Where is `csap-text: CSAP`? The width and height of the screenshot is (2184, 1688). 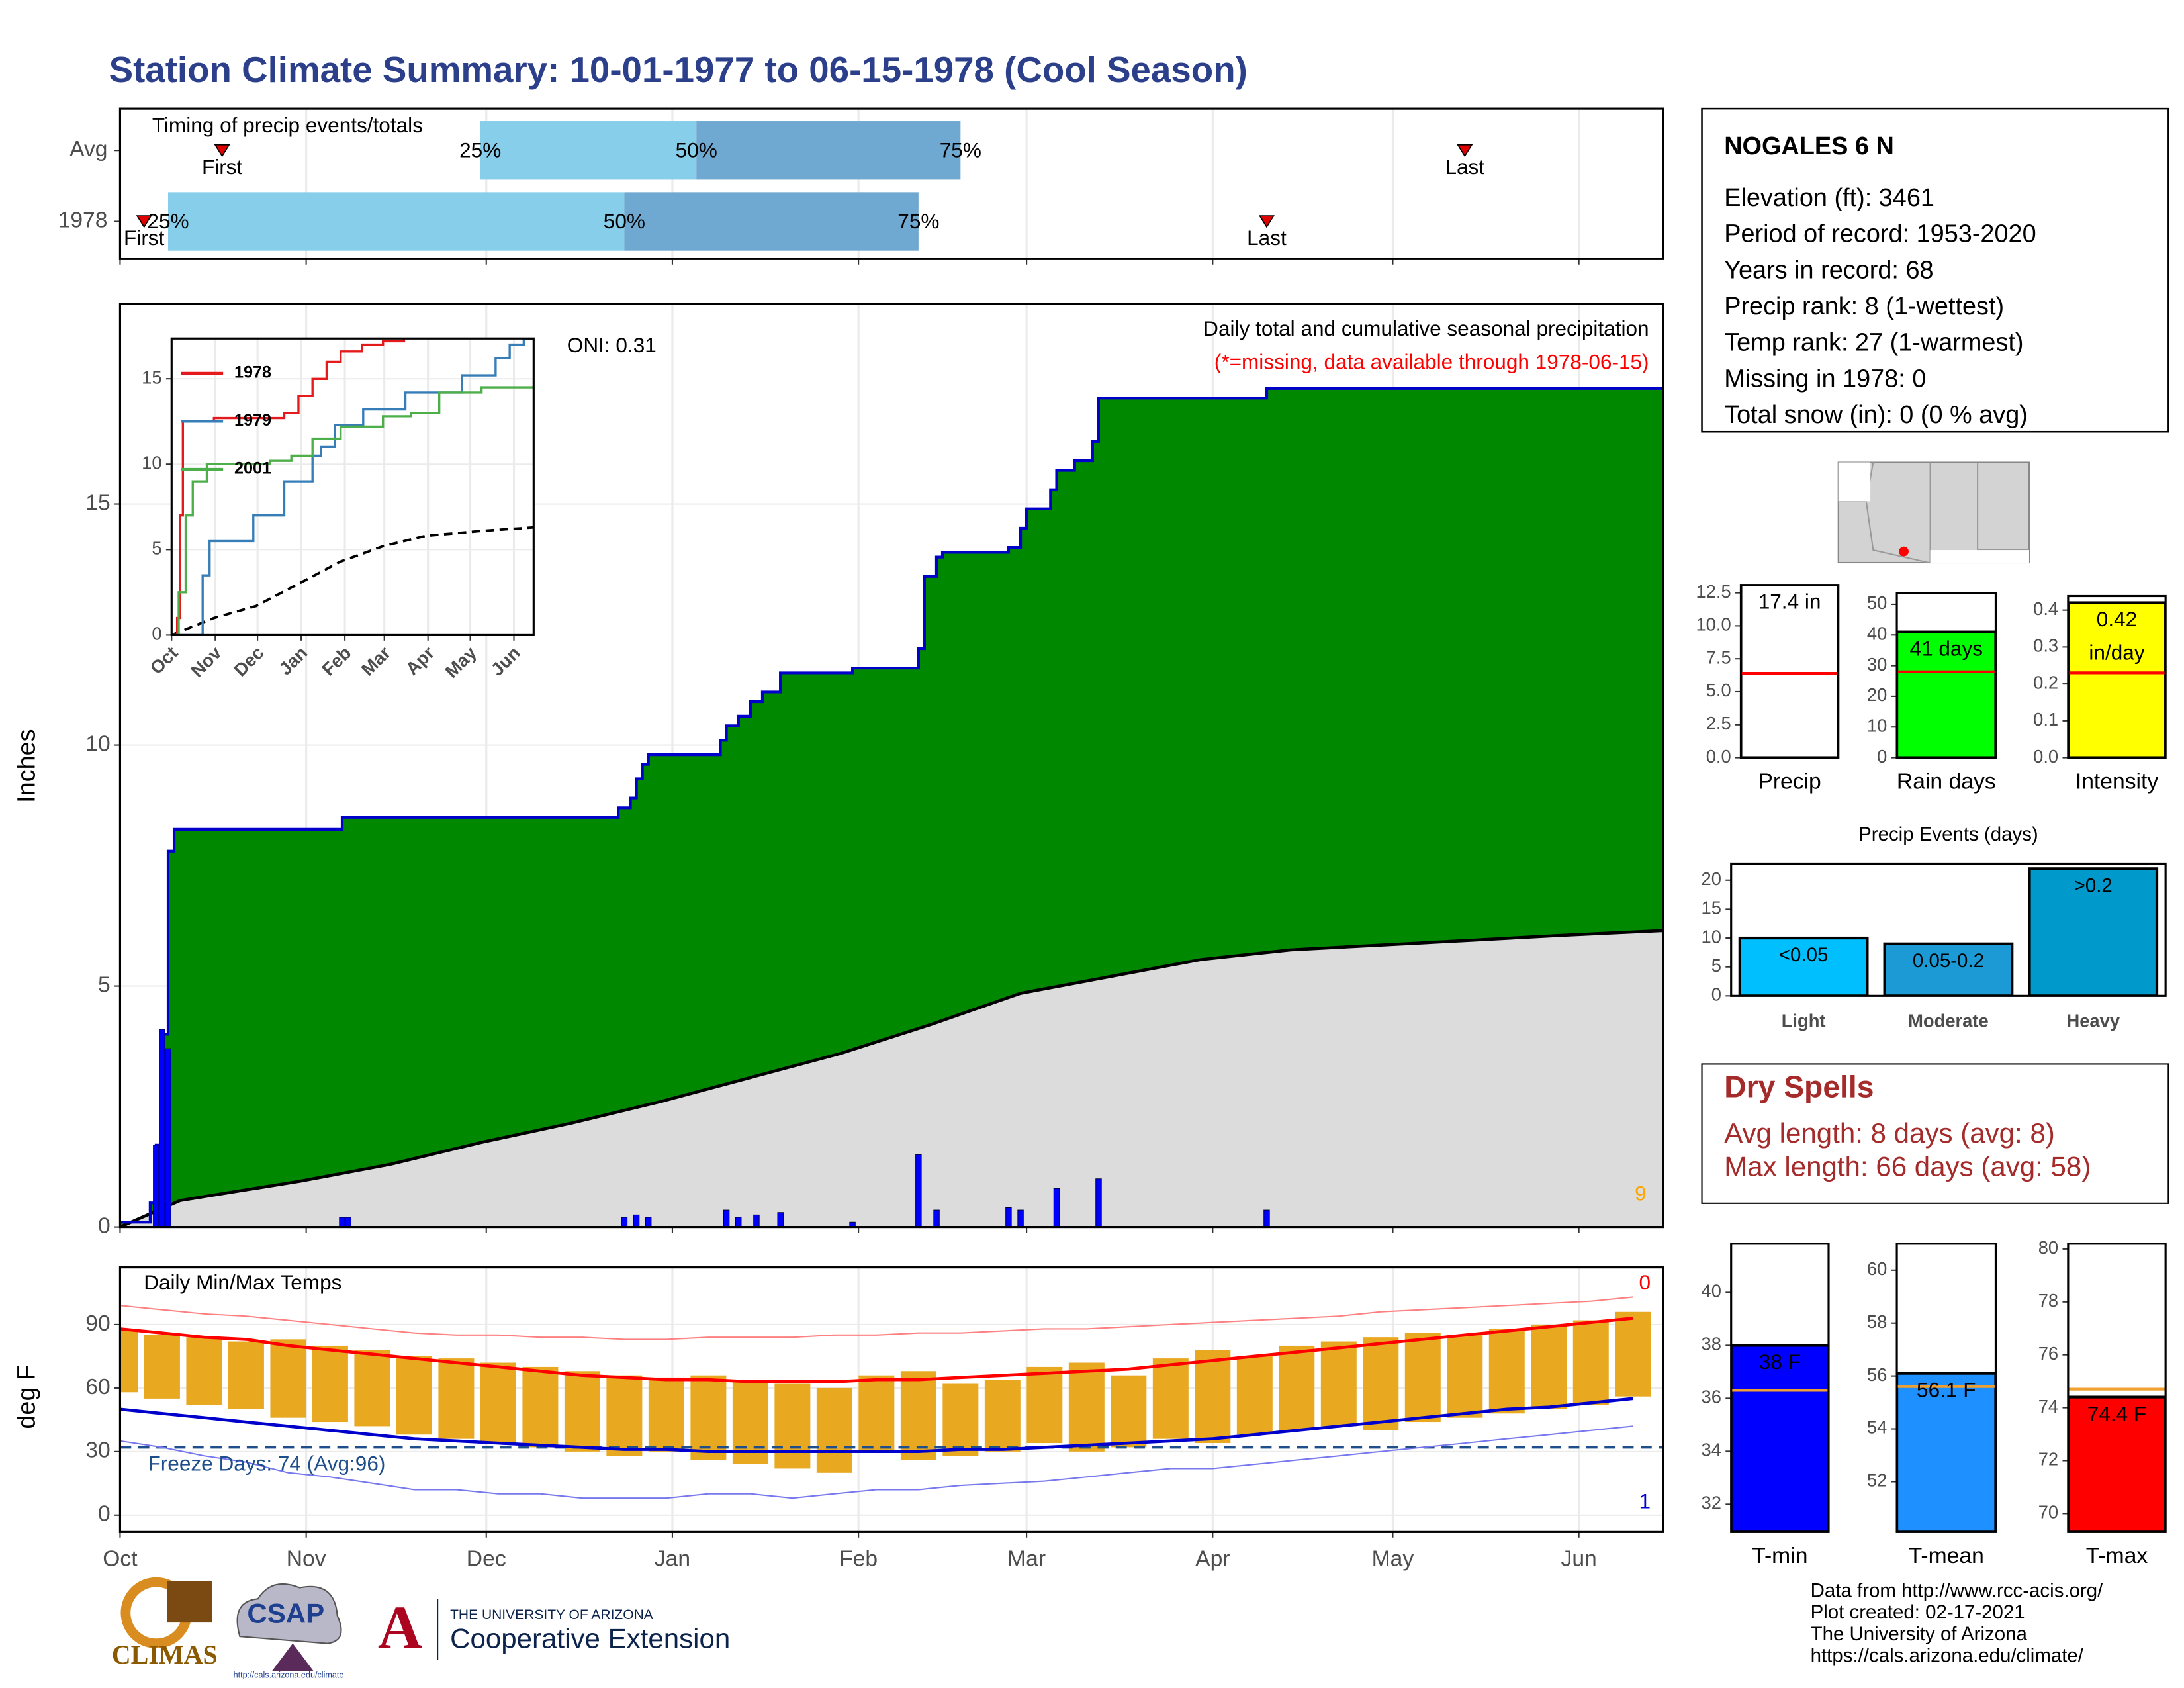
csap-text: CSAP is located at coordinates (285, 1614).